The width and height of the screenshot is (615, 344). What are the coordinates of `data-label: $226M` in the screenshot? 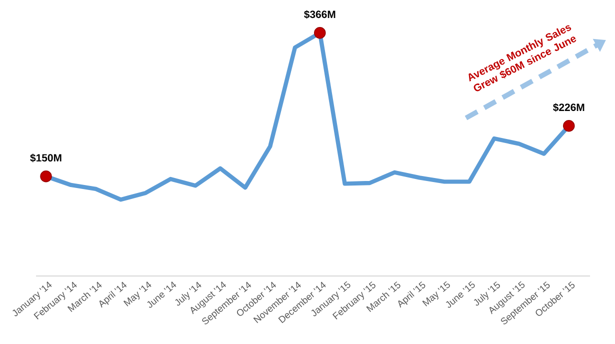 It's located at (568, 107).